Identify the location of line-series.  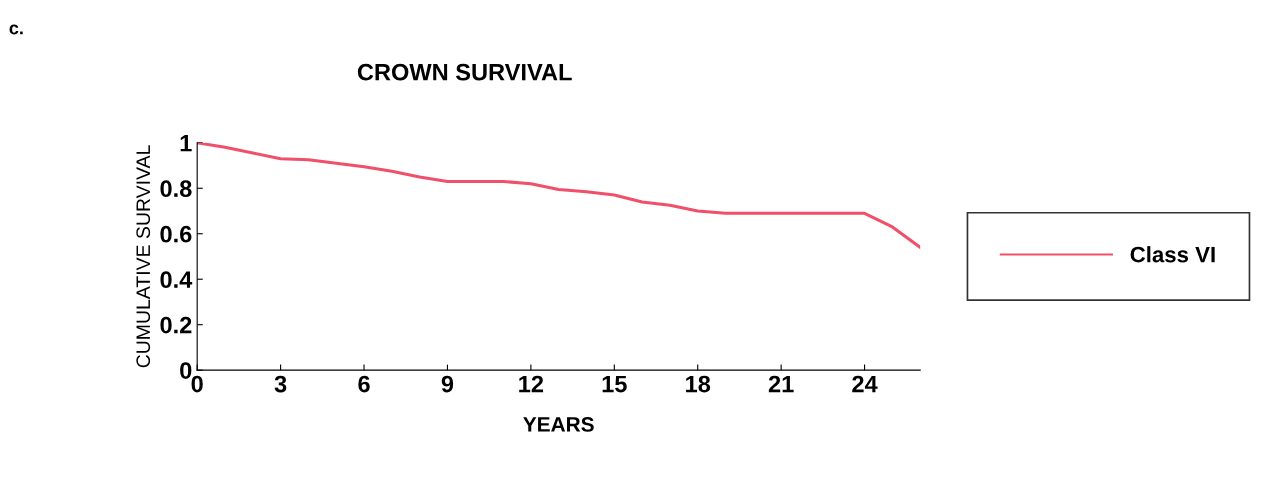
(559, 195).